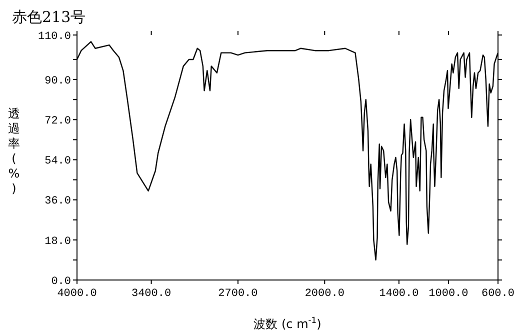  I want to click on x-tick-label: 1400.0, so click(399, 294).